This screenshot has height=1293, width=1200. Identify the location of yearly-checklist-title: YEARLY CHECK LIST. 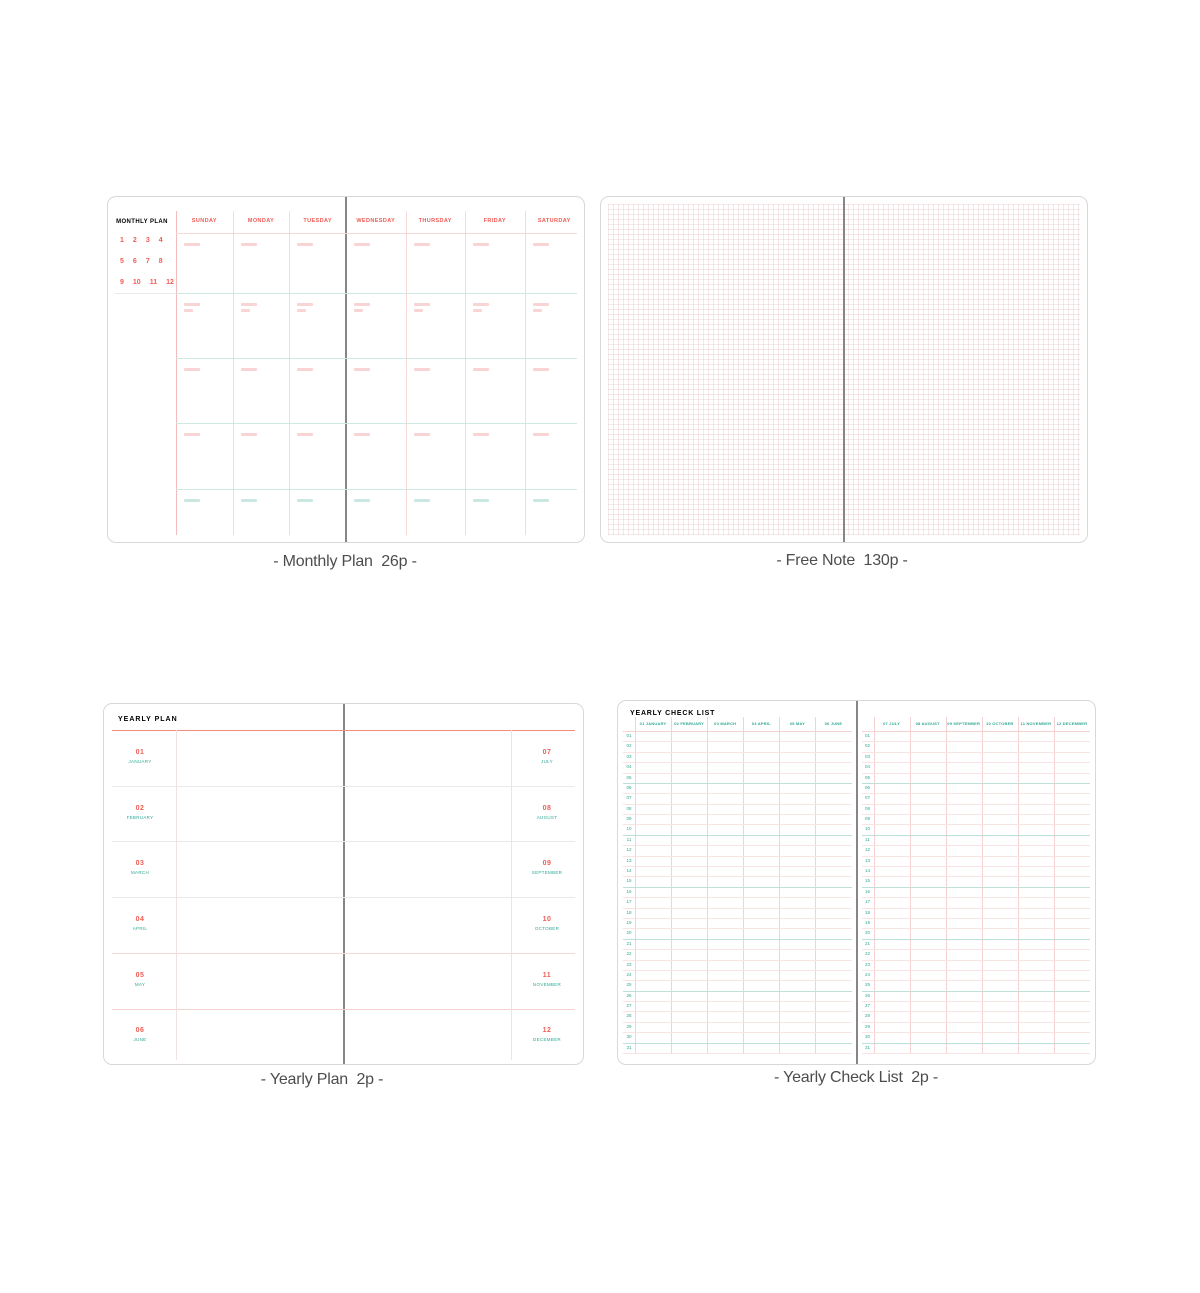
(673, 713).